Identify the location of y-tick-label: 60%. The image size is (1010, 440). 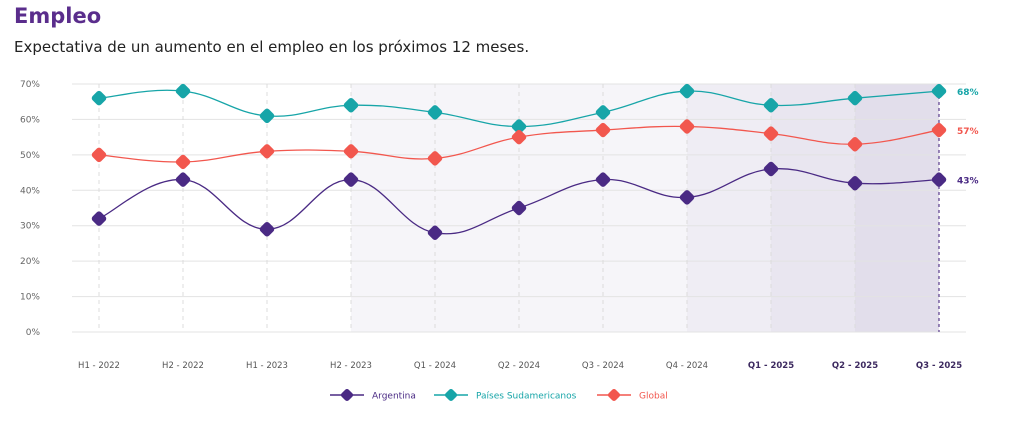
(30, 120).